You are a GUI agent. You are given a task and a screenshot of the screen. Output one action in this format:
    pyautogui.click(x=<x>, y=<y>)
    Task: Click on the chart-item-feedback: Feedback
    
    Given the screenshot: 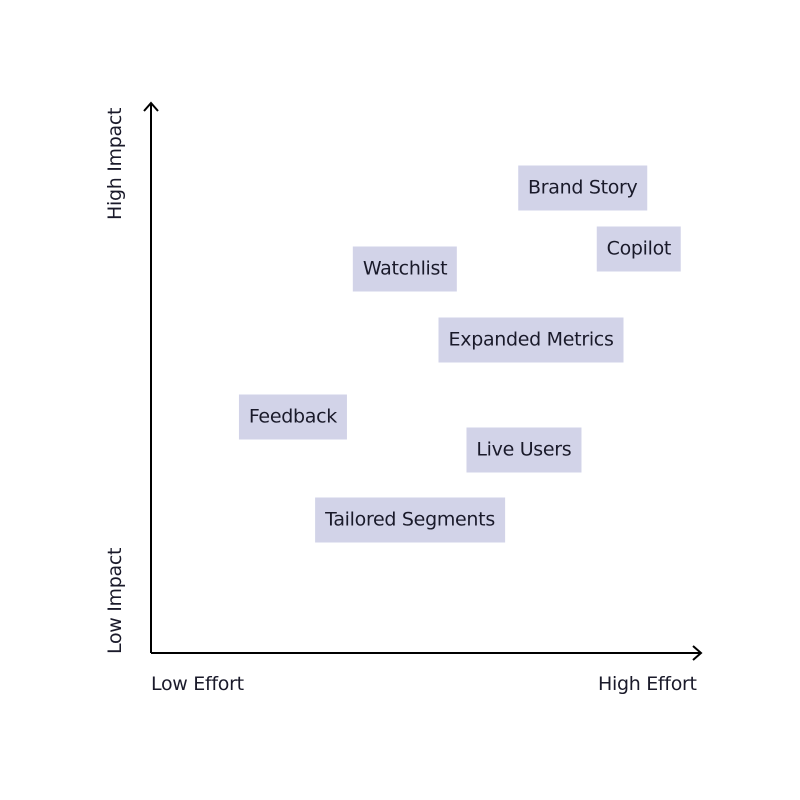 What is the action you would take?
    pyautogui.click(x=292, y=417)
    